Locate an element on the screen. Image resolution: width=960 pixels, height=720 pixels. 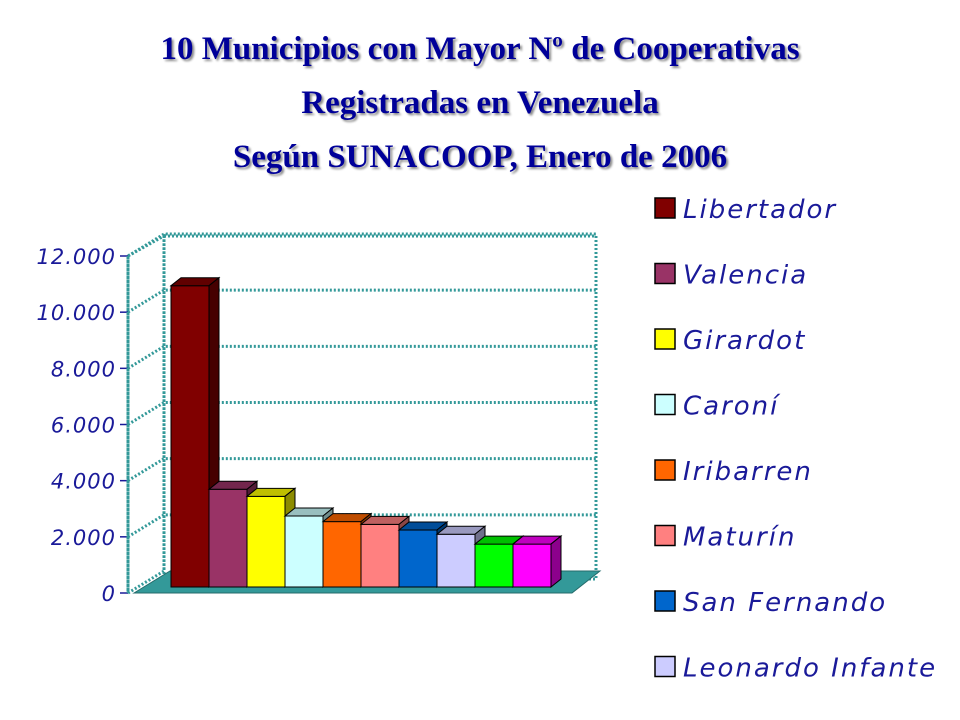
title-line-3: Según SUNACOOP, Enero de 2006 is located at coordinates (480, 157).